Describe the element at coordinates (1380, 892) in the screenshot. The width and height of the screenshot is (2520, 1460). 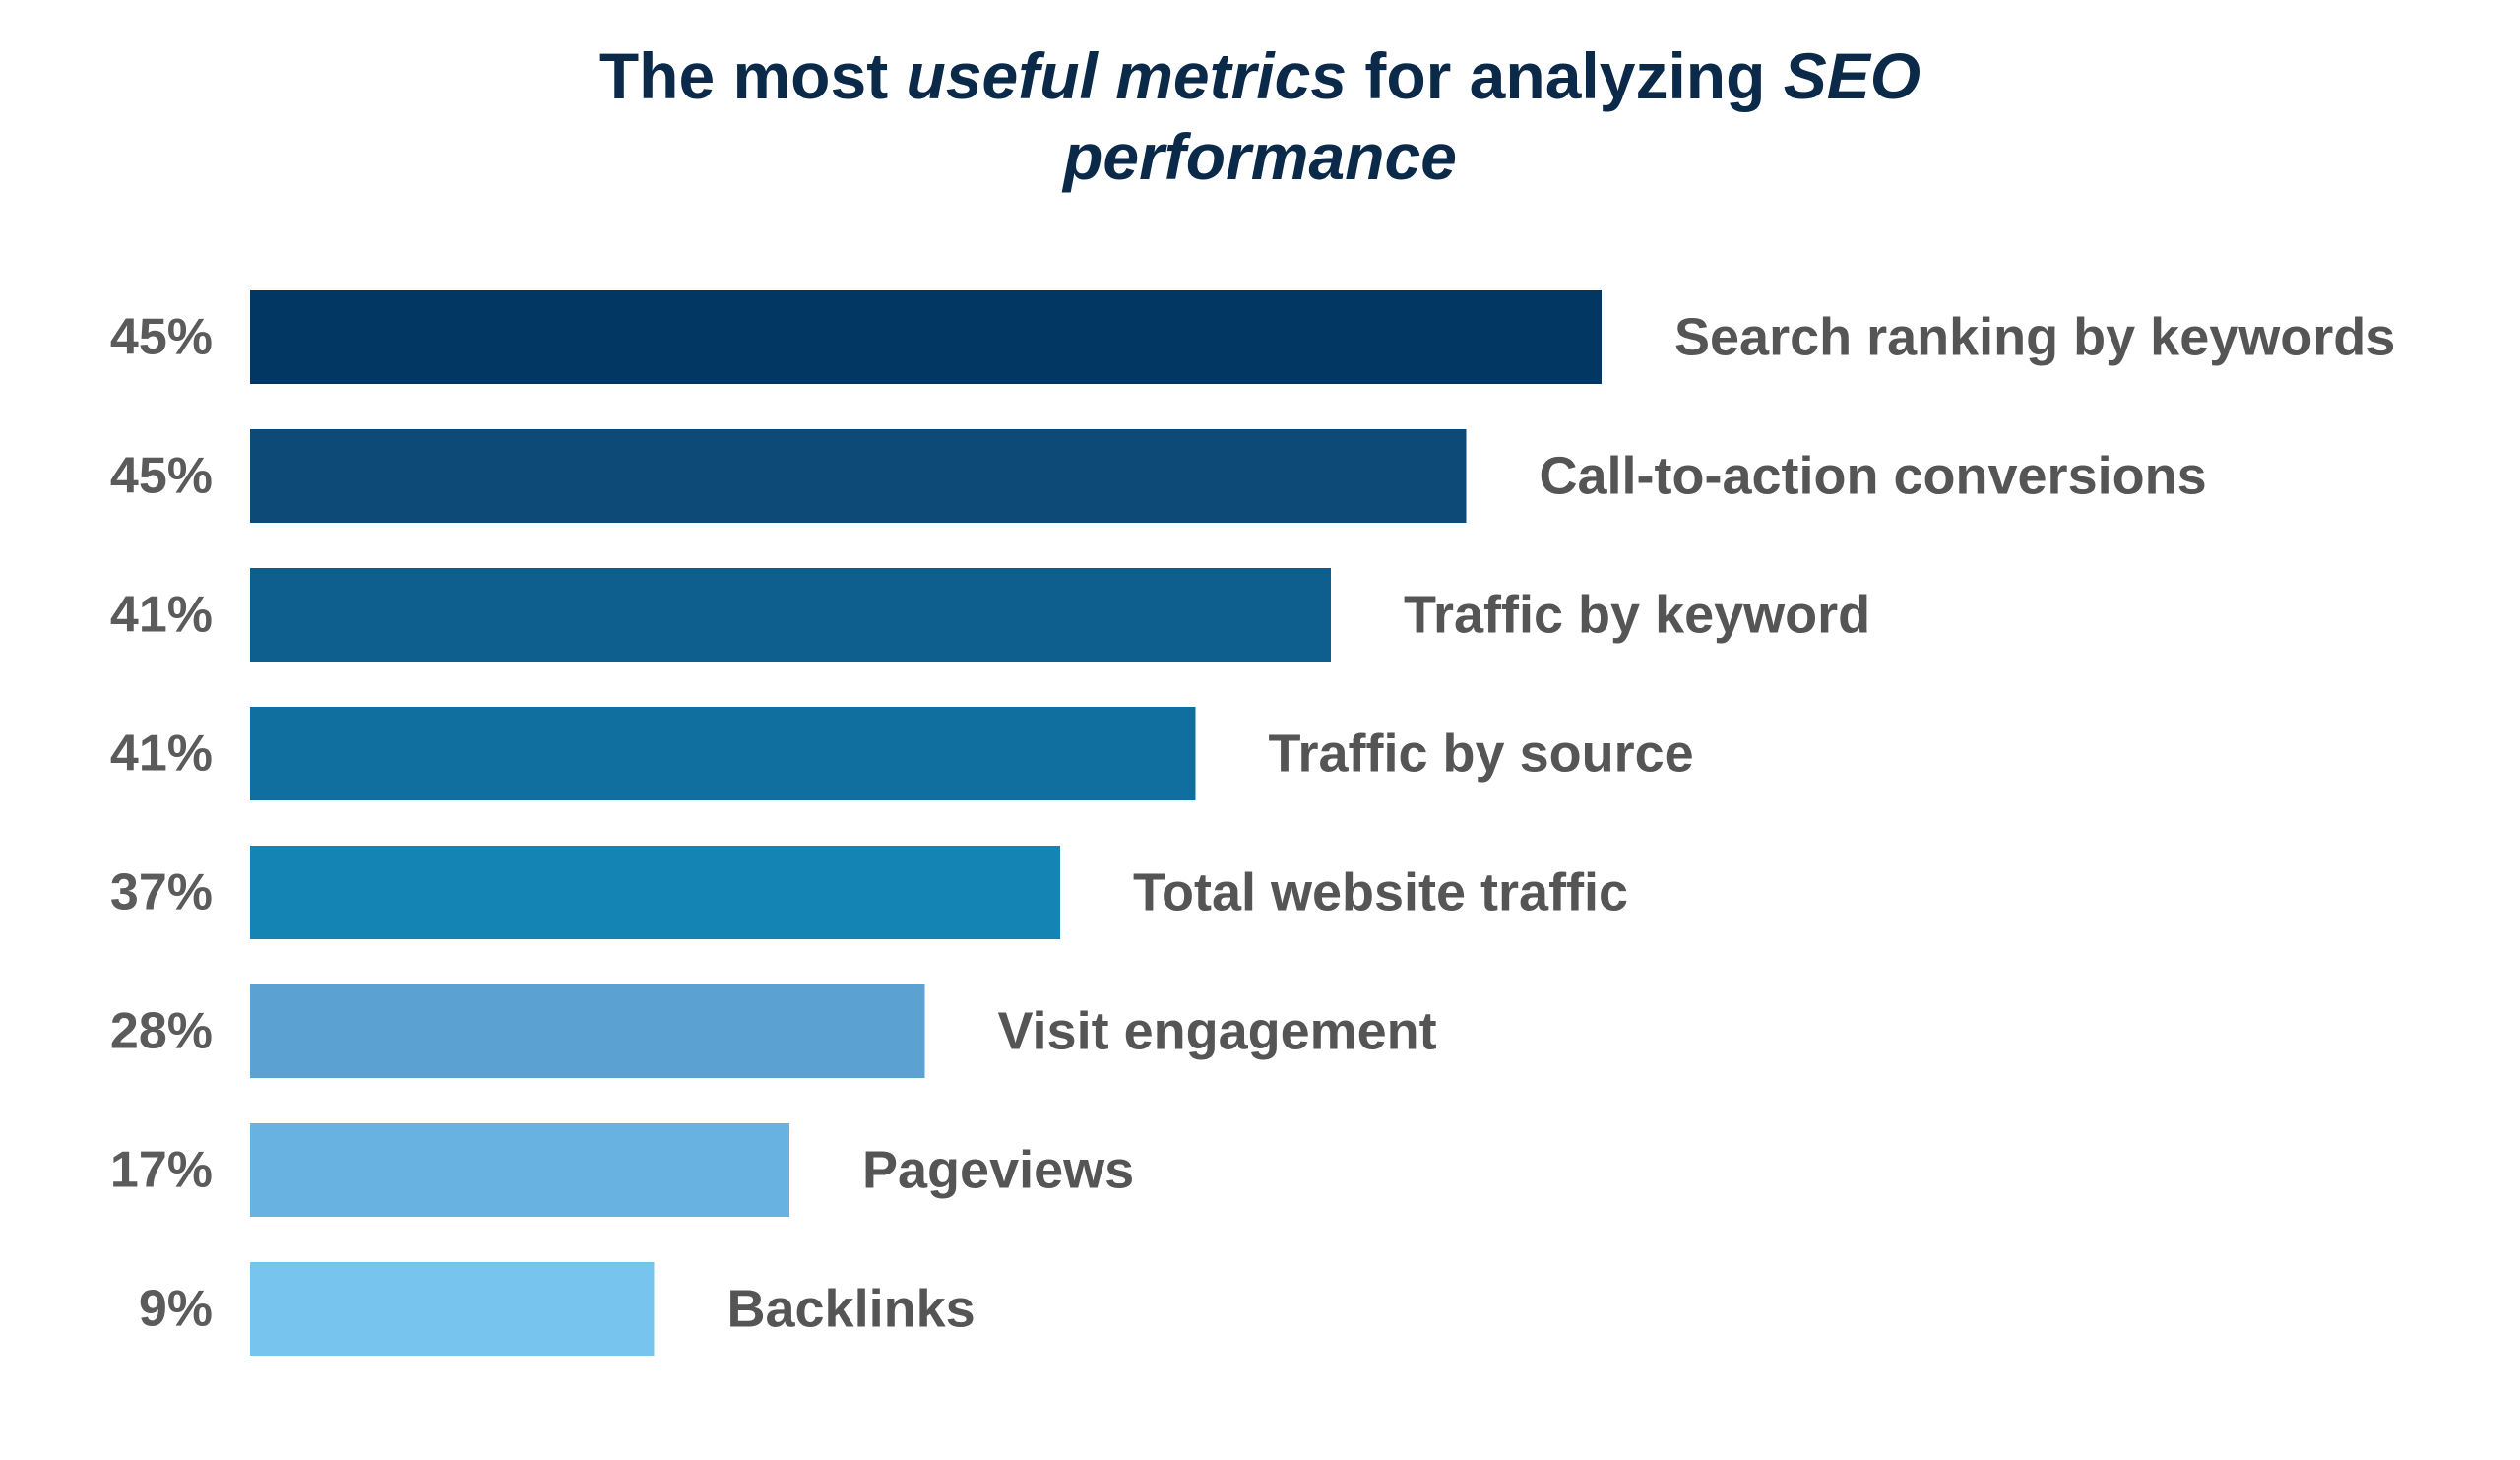
I see `category-label-5: Total website traffic` at that location.